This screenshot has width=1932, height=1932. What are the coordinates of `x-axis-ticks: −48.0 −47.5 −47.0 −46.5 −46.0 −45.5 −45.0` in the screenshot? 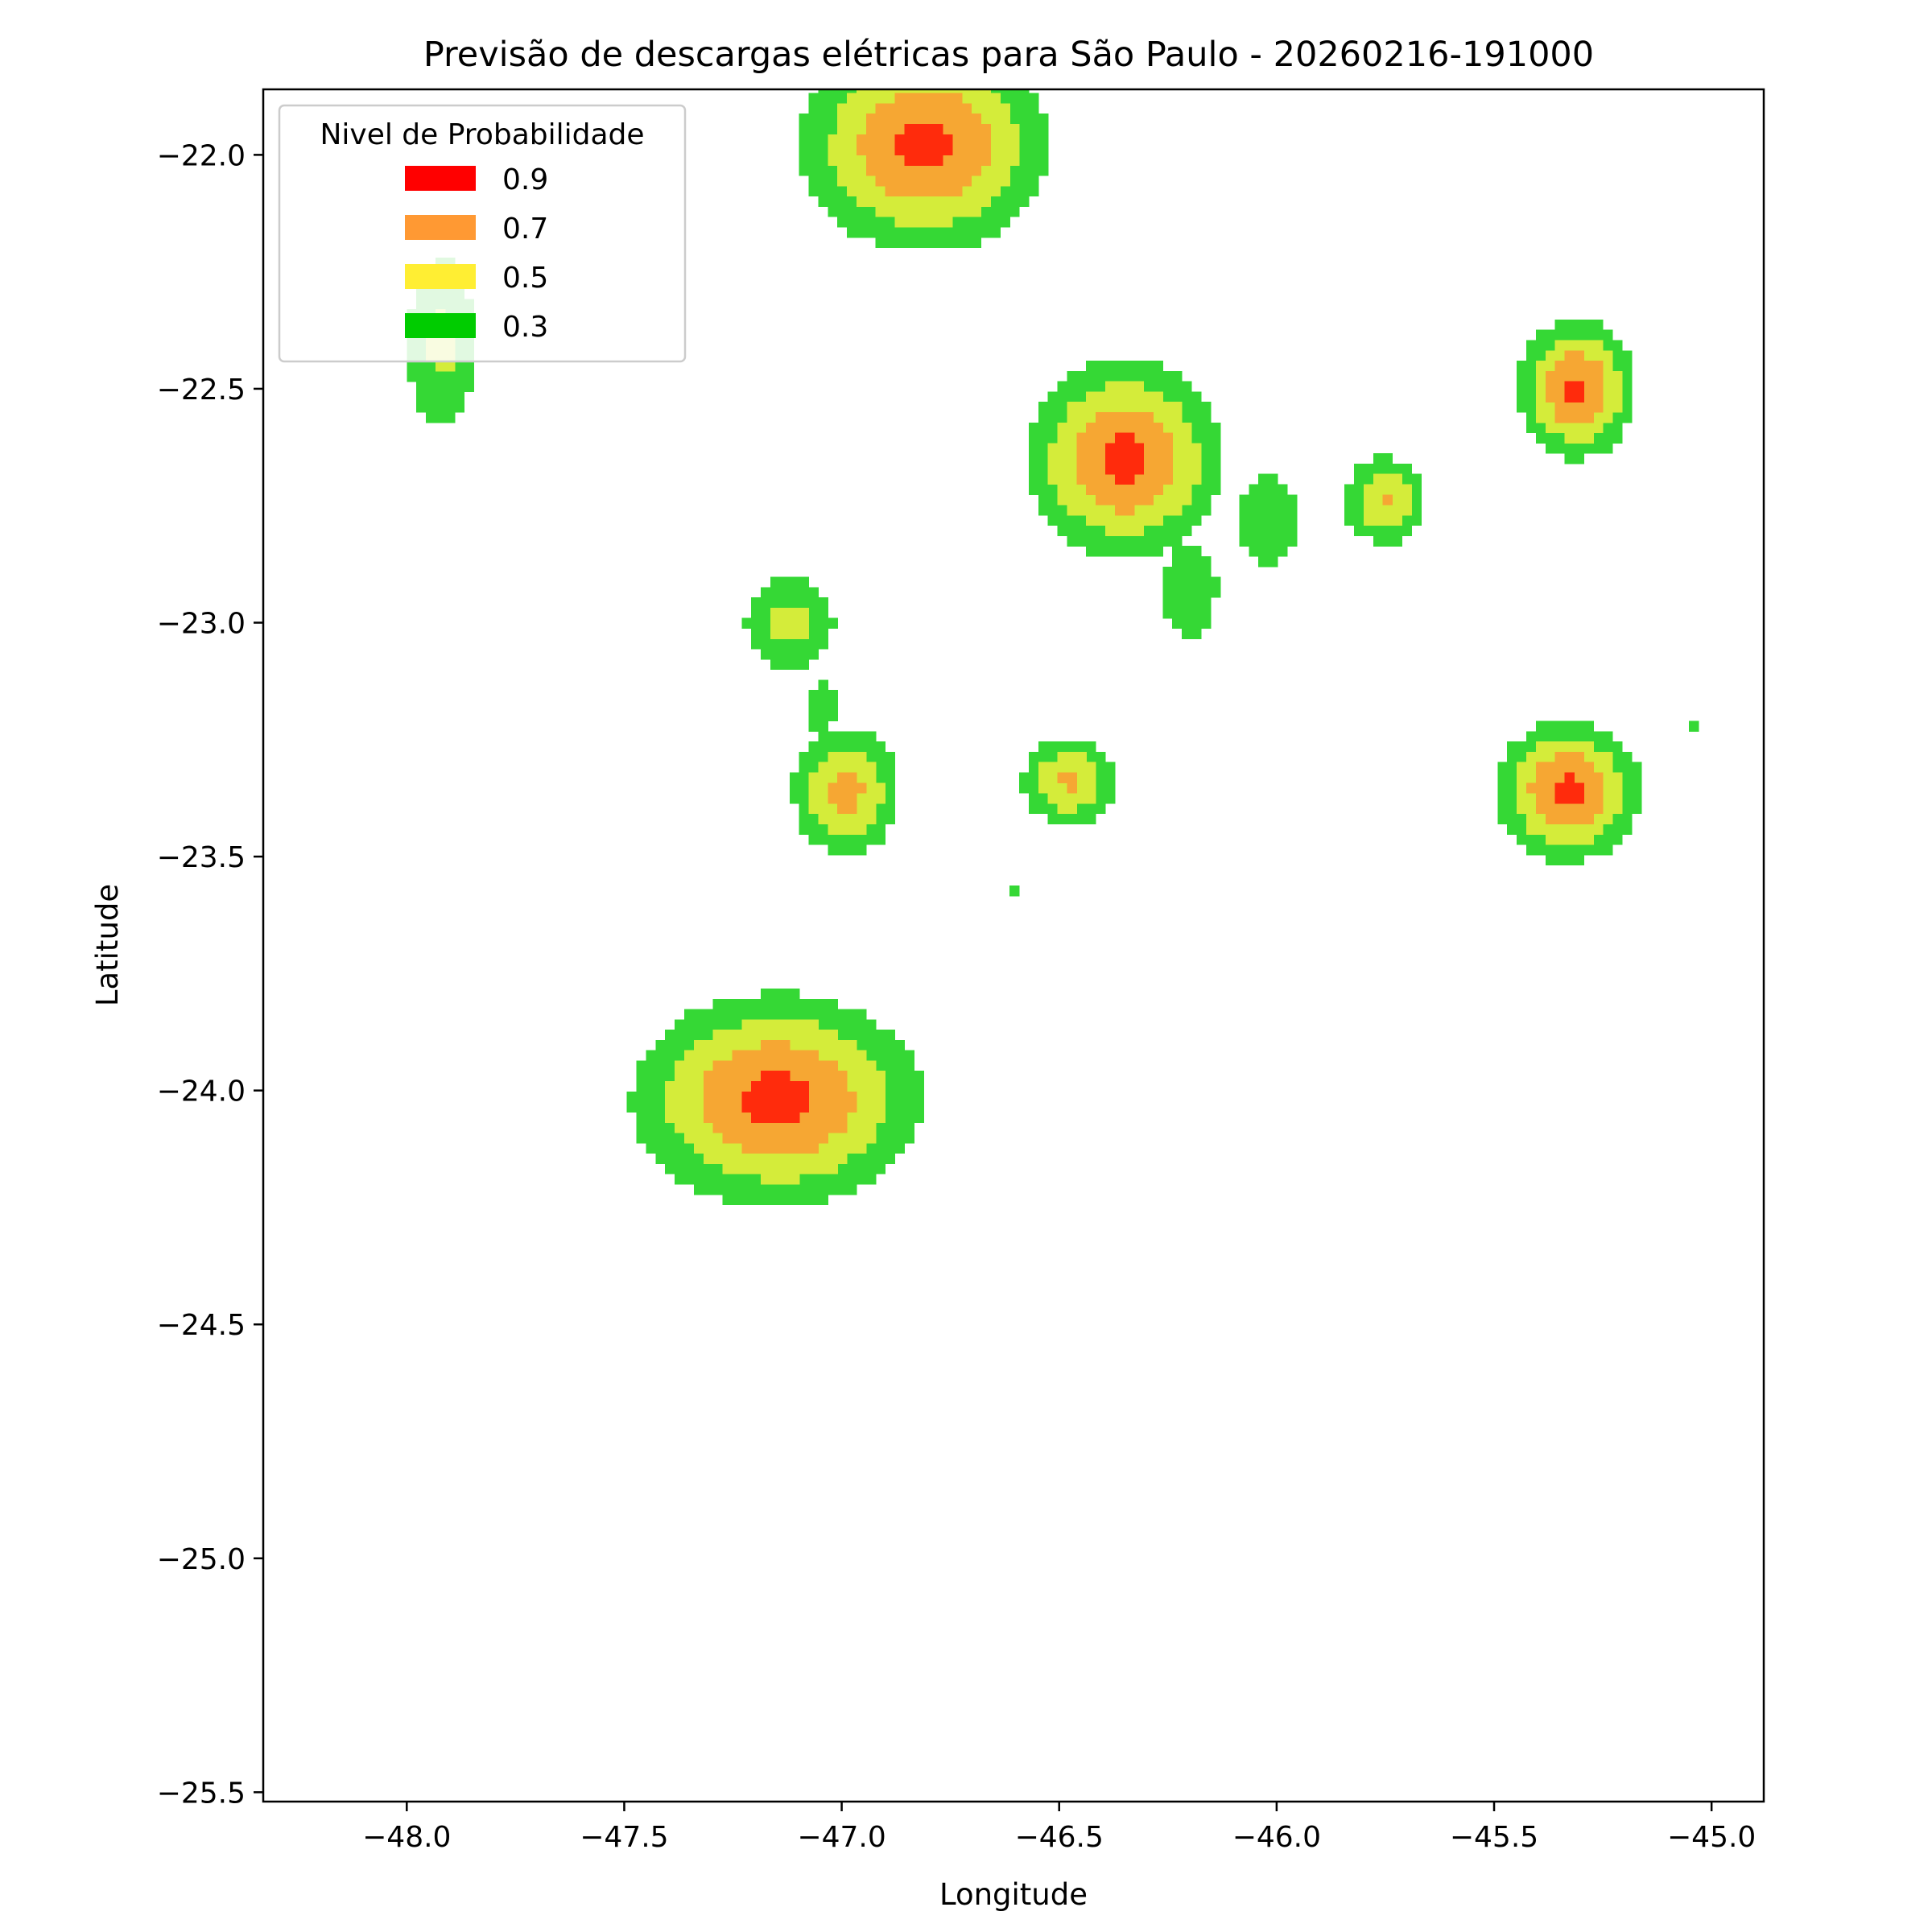 It's located at (1059, 1828).